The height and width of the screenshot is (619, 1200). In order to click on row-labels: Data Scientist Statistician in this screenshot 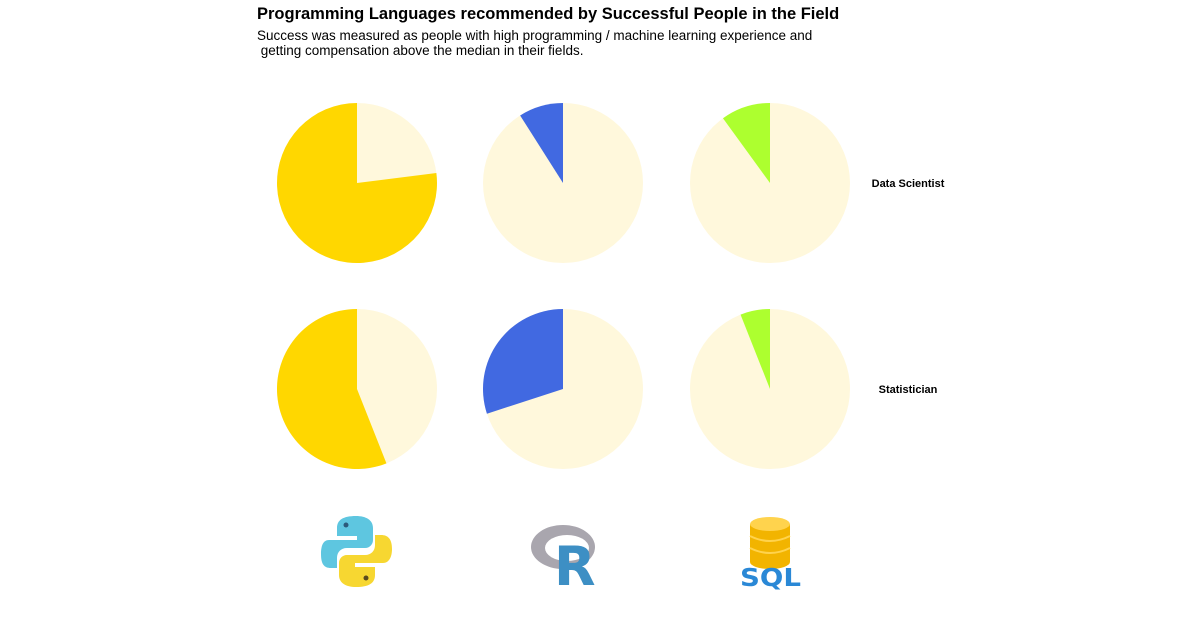, I will do `click(908, 287)`.